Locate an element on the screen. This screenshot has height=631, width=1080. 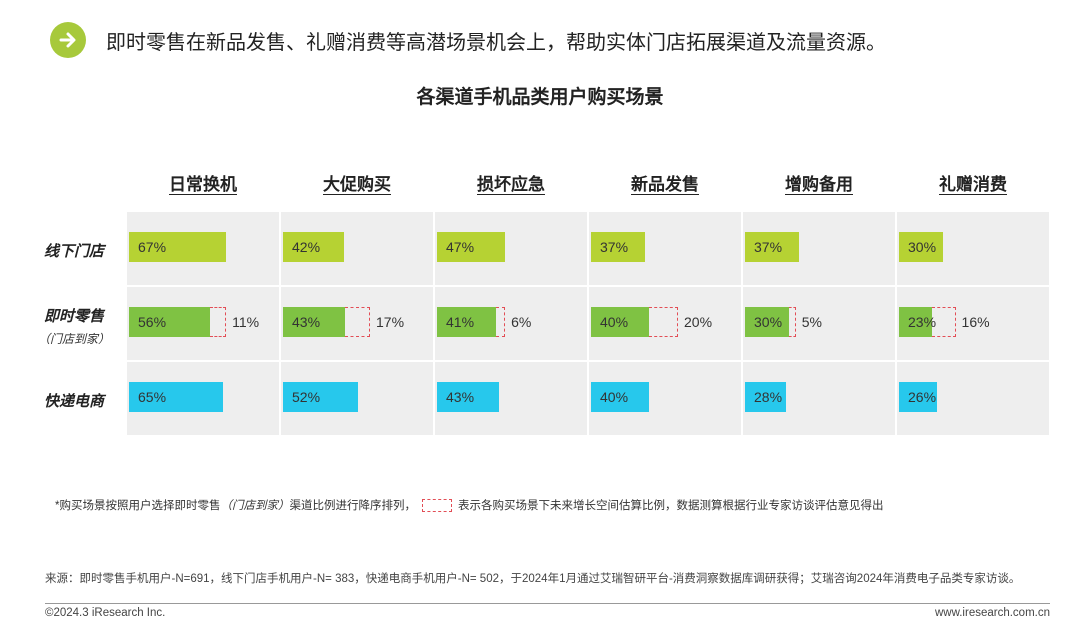
chart-cell: 52% is located at coordinates (357, 398).